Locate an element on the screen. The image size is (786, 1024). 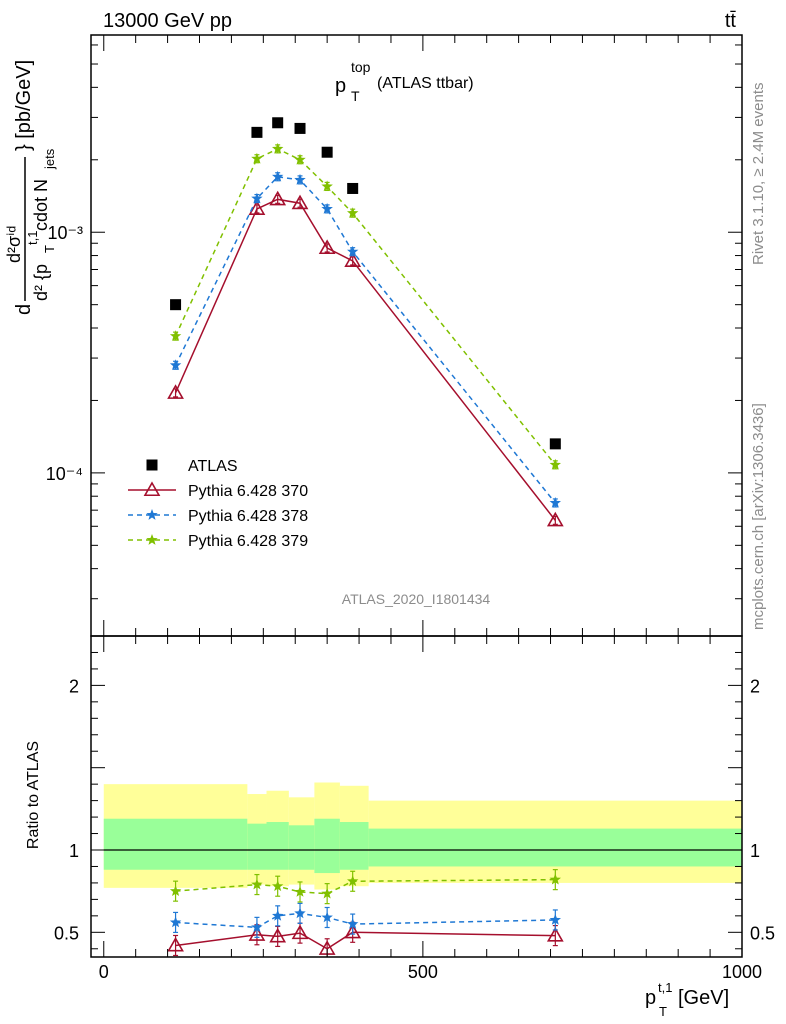
ratio-y-tick-label: 0.5 is located at coordinates (66, 933).